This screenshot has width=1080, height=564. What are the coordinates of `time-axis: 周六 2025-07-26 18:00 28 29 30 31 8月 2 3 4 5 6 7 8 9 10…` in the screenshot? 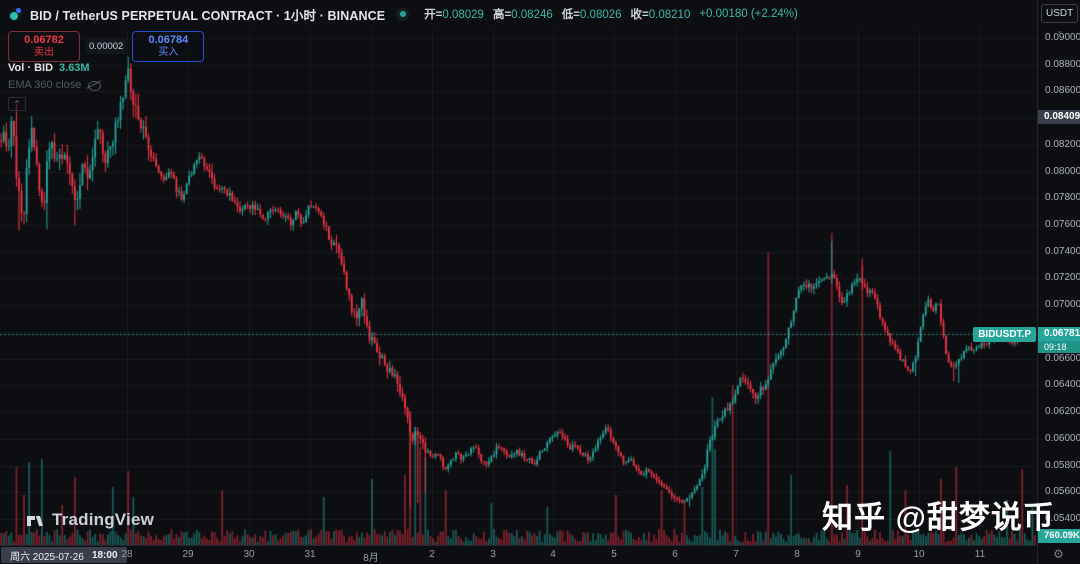 It's located at (518, 554).